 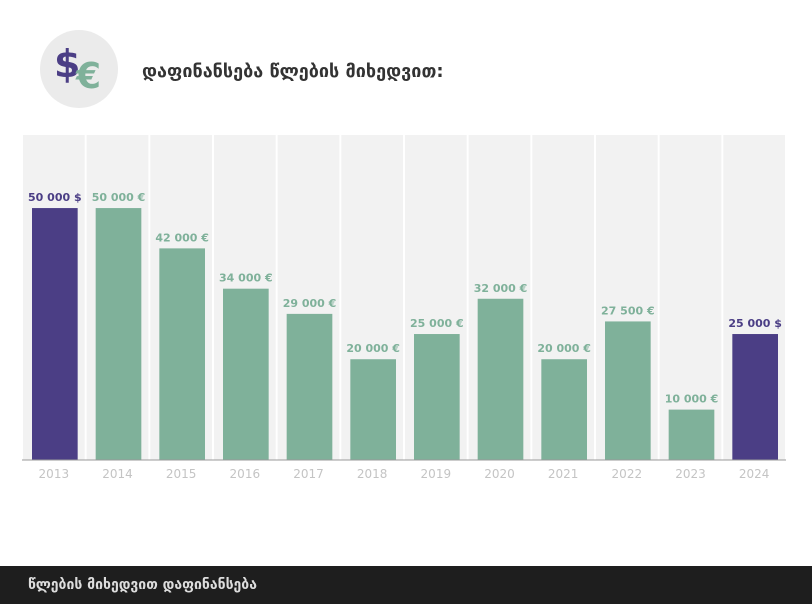 I want to click on data-label: 34 000 €, so click(x=246, y=278).